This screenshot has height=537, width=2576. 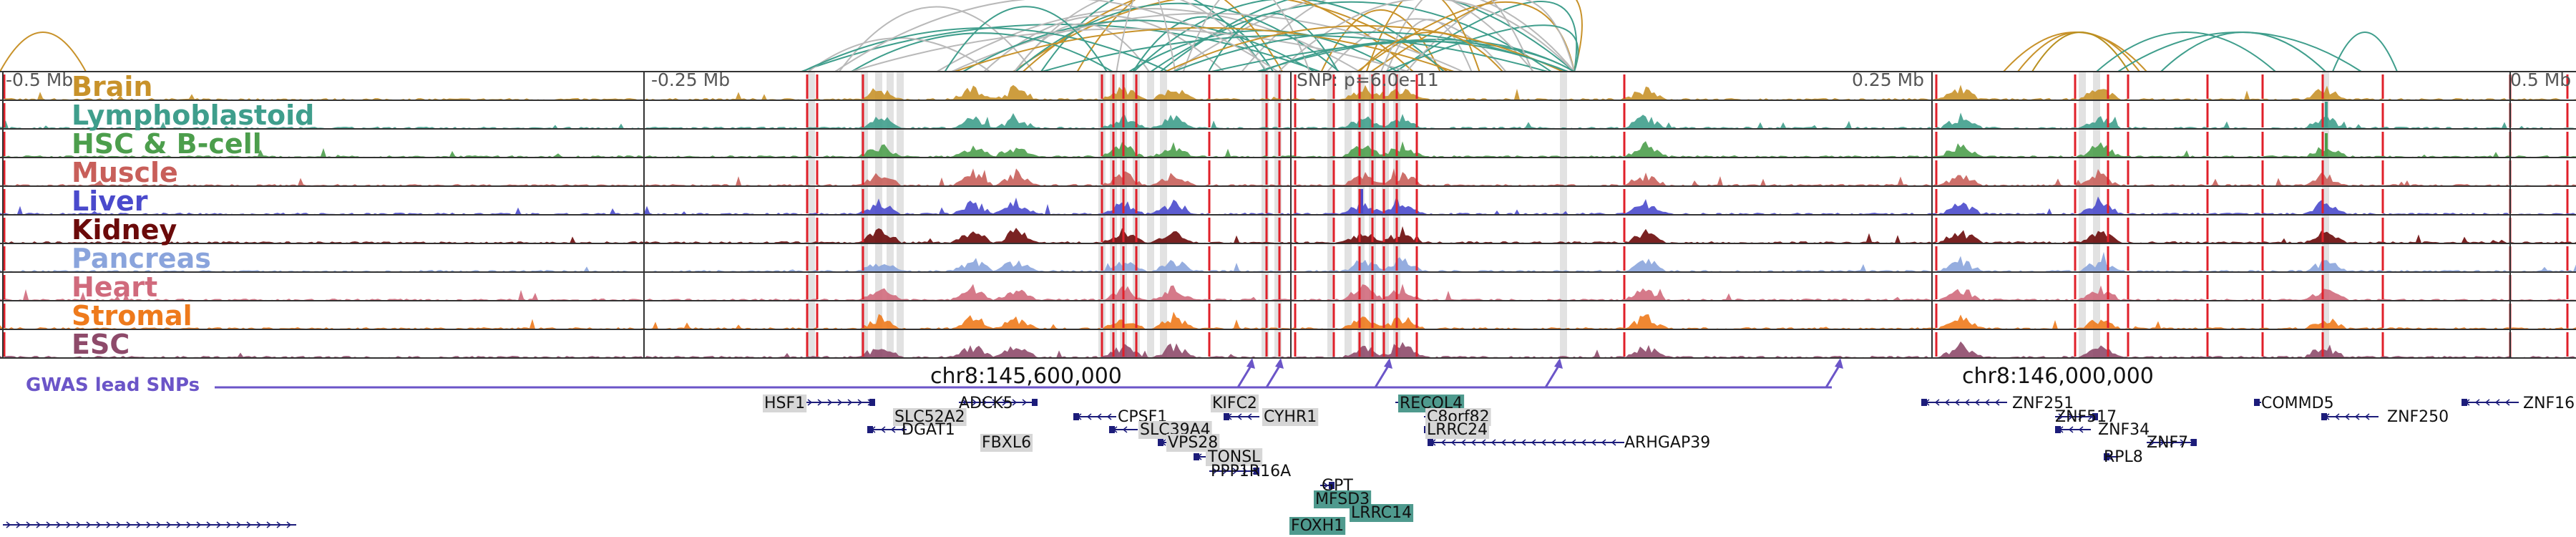 I want to click on gwas-snp-arrowhead, so click(x=1388, y=363).